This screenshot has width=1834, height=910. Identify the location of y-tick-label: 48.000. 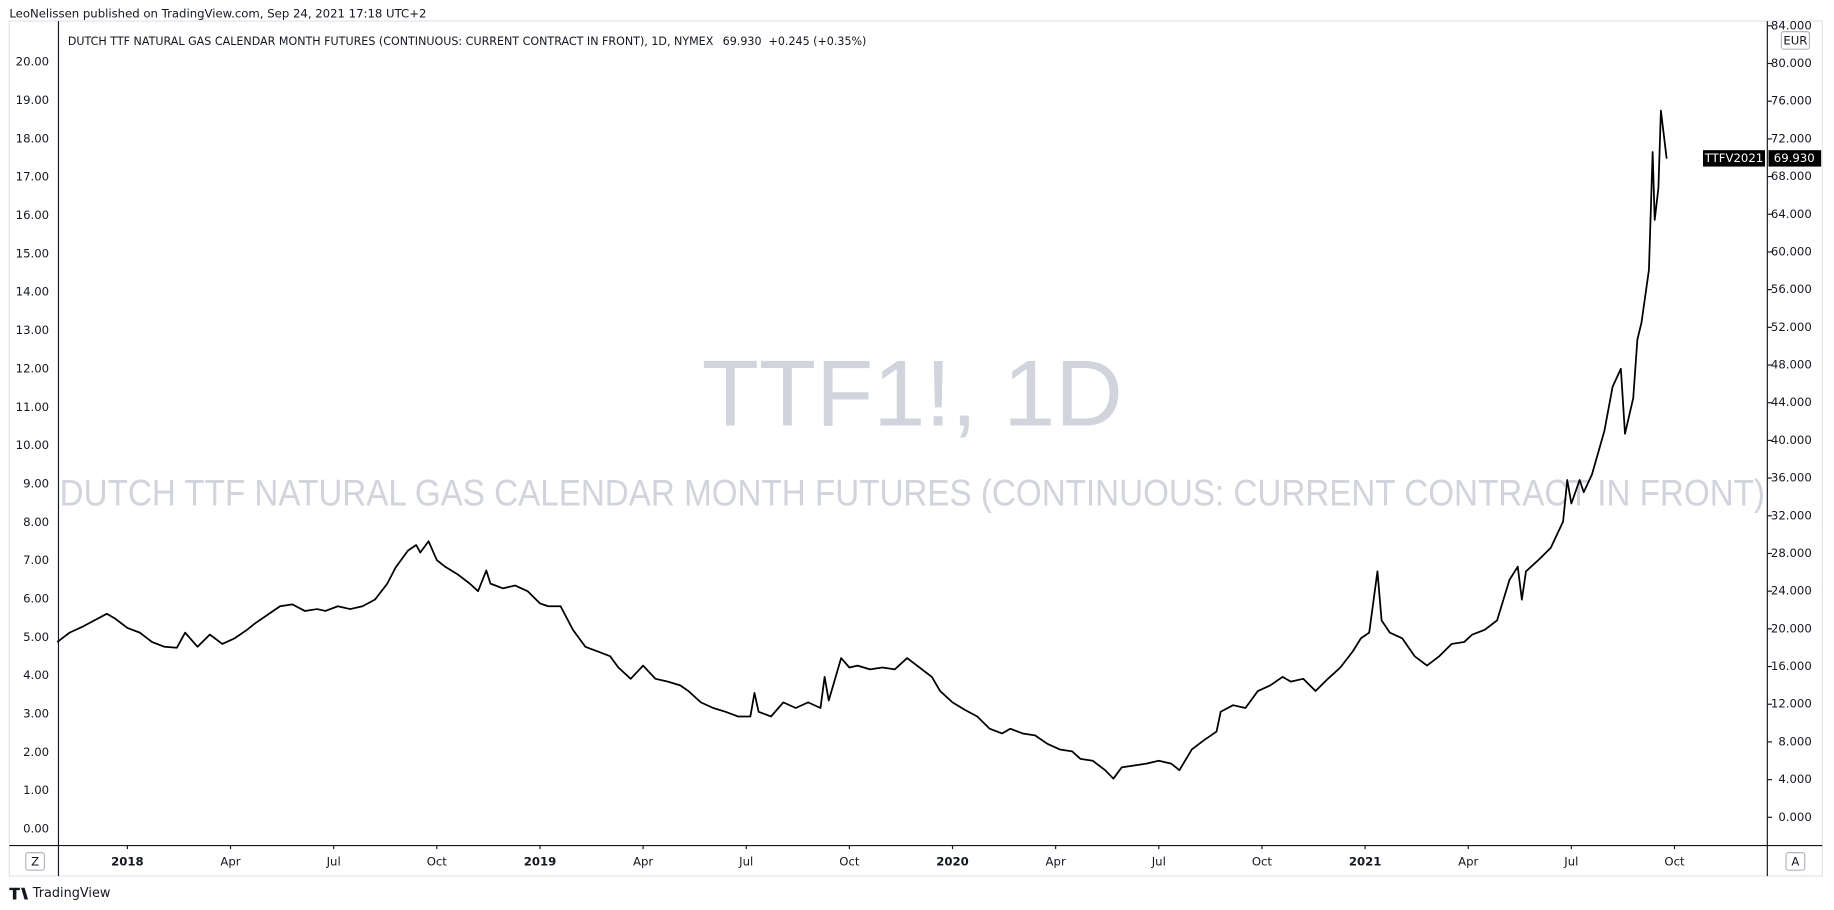
(1791, 365).